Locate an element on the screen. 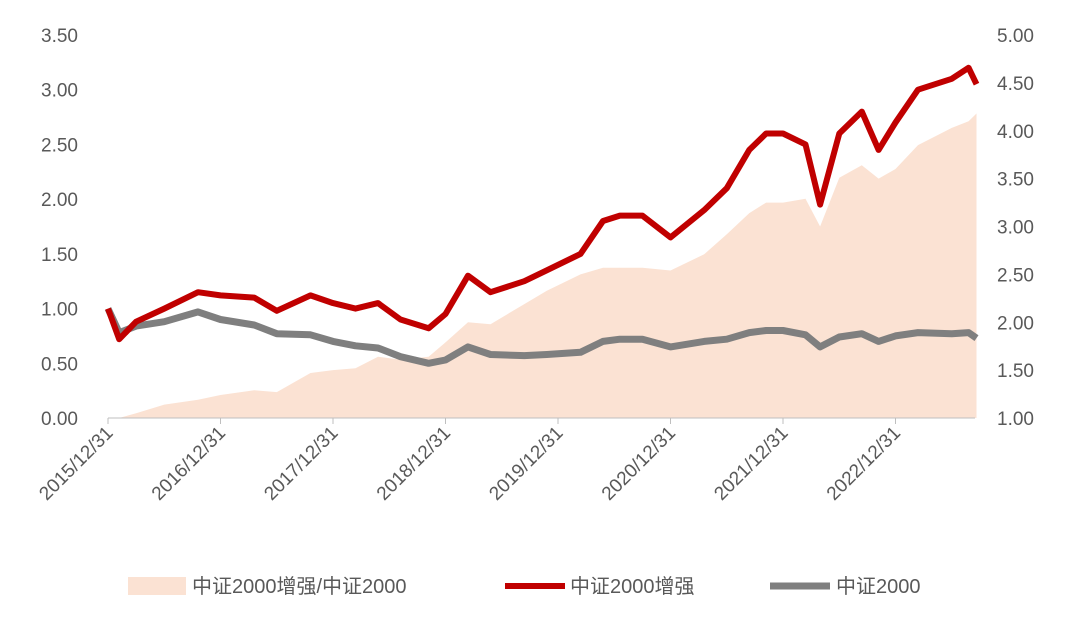  legend-label-index: 中证2000 is located at coordinates (878, 586).